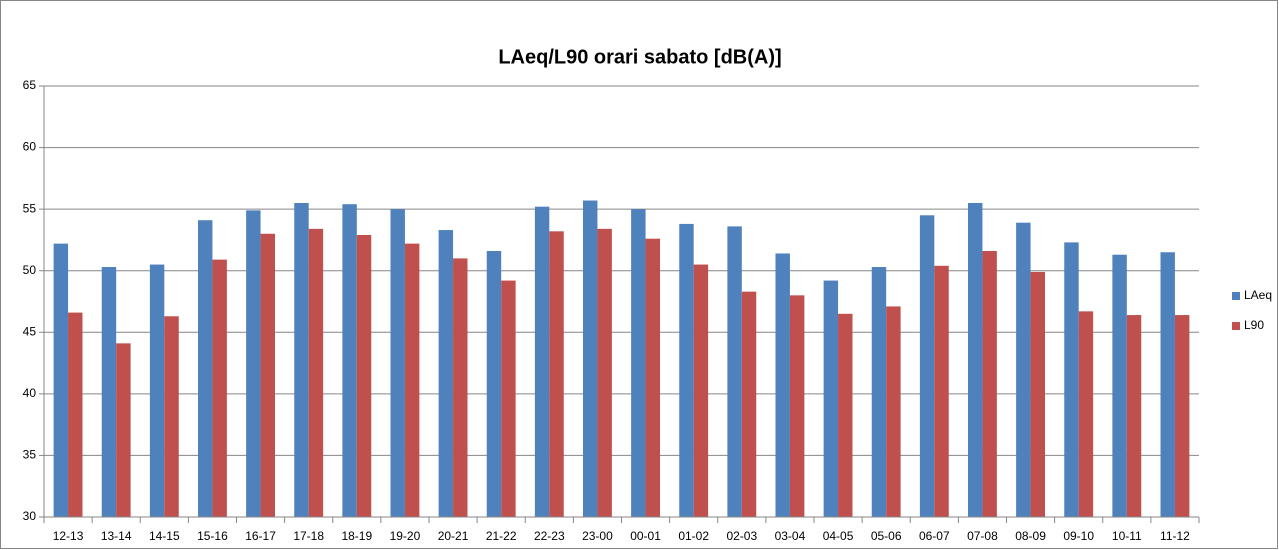 This screenshot has height=550, width=1279. I want to click on x-tick-label: 10-11, so click(1127, 536).